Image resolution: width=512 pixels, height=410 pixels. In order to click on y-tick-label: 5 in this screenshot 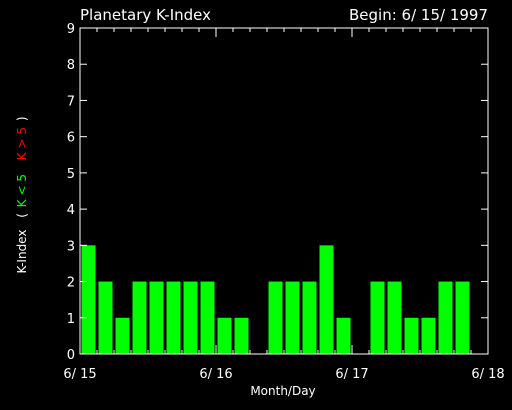, I will do `click(71, 174)`.